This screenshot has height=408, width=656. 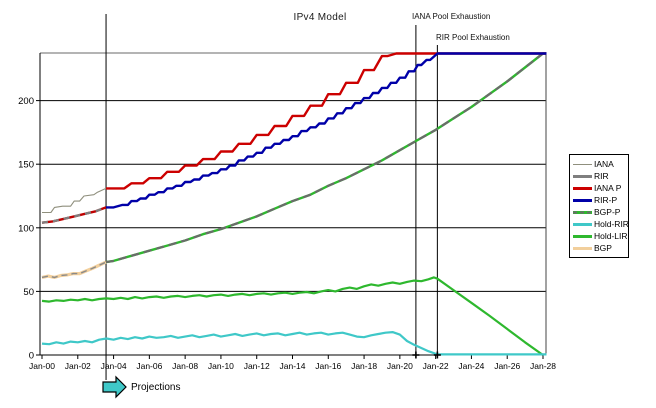 What do you see at coordinates (471, 366) in the screenshot?
I see `x-tick-label: Jan-24` at bounding box center [471, 366].